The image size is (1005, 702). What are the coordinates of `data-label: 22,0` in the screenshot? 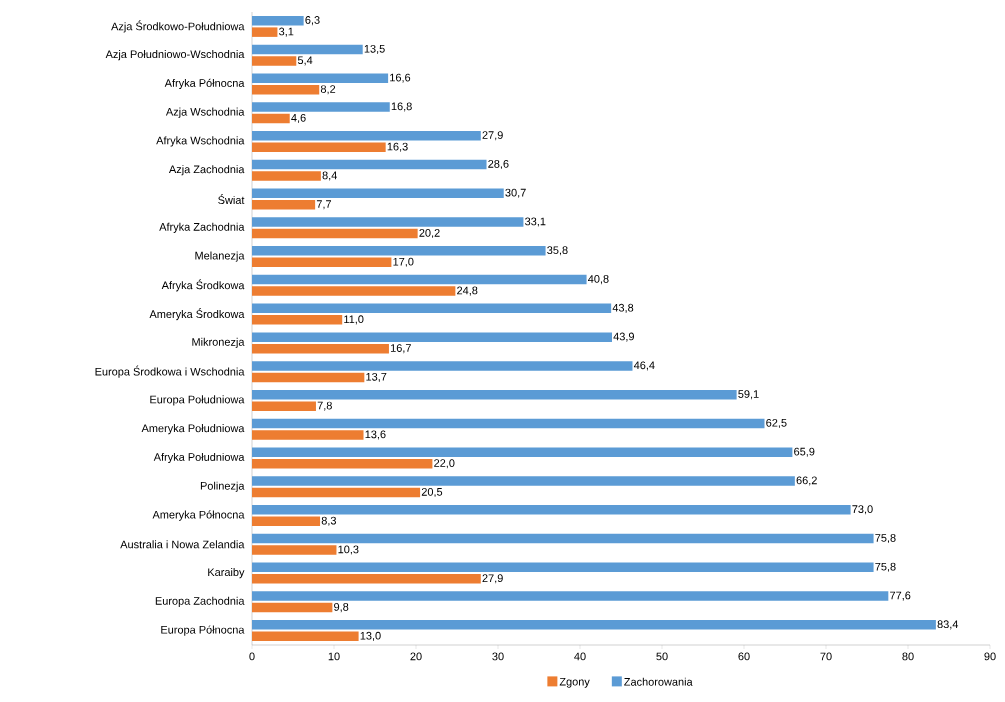 It's located at (444, 464).